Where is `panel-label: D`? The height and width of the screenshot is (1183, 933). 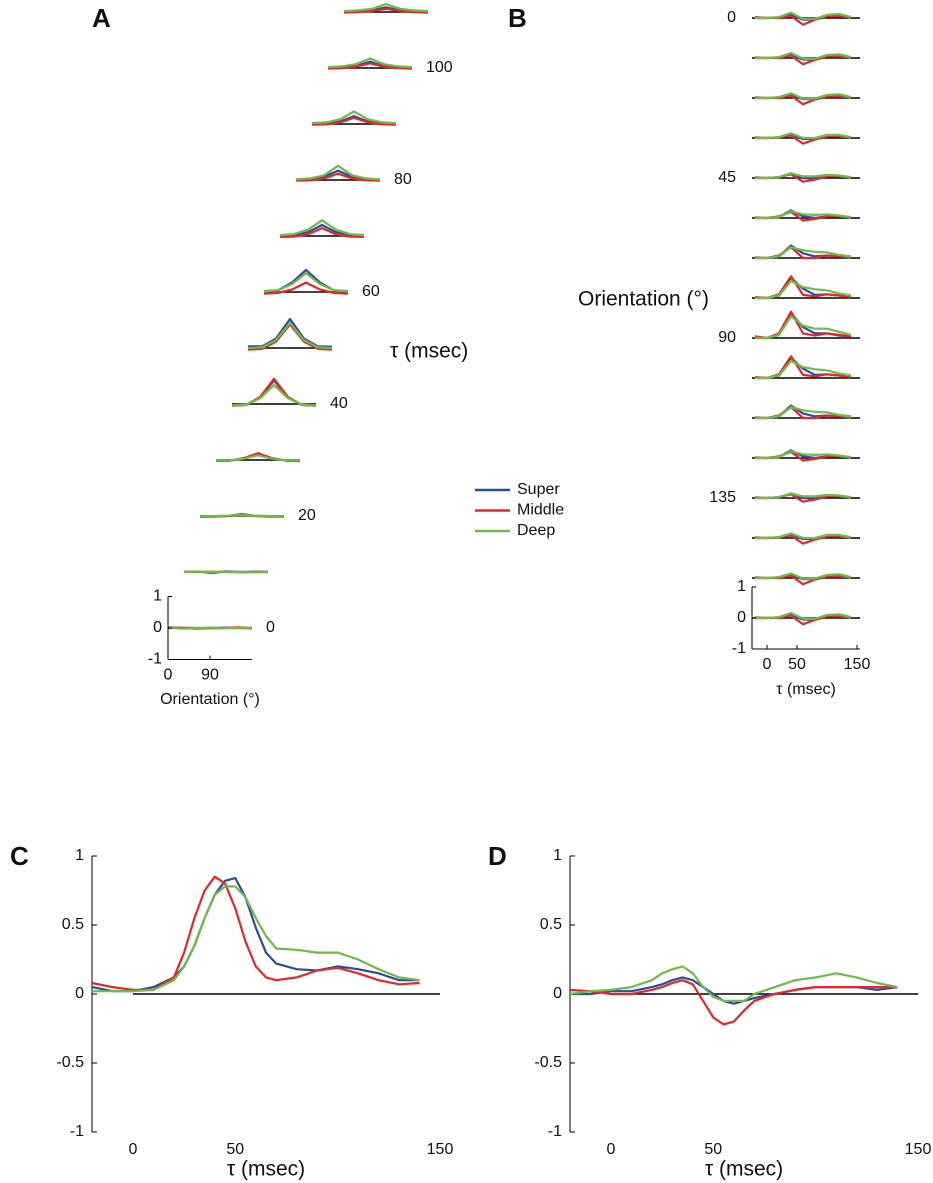 panel-label: D is located at coordinates (497, 856).